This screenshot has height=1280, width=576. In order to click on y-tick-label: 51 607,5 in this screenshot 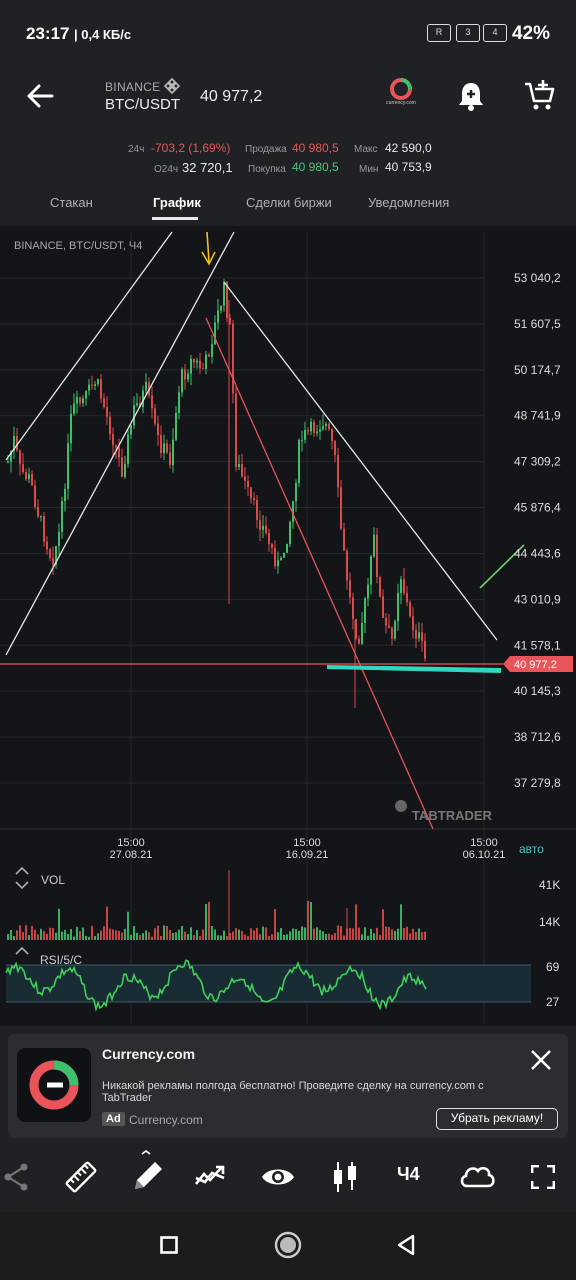, I will do `click(537, 324)`.